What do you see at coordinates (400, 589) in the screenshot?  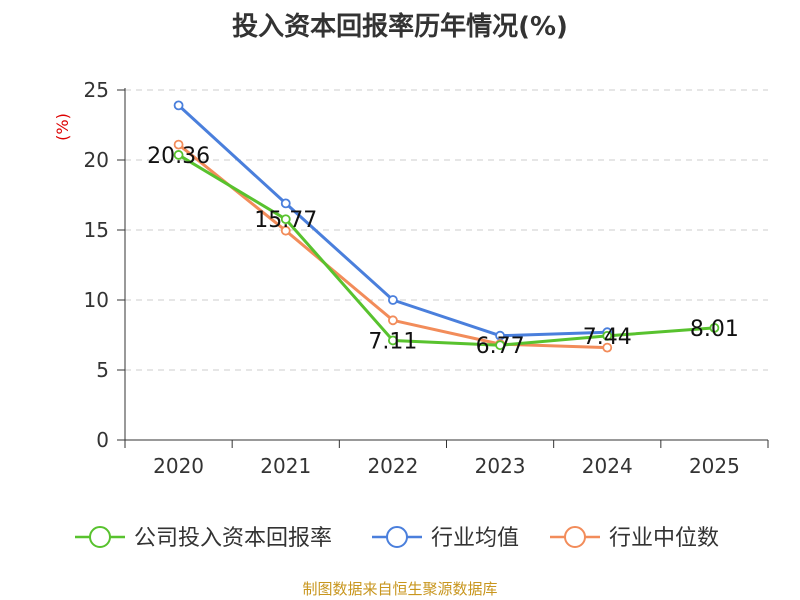 I see `data-source-note: 制图数据来自恒生聚源数据库` at bounding box center [400, 589].